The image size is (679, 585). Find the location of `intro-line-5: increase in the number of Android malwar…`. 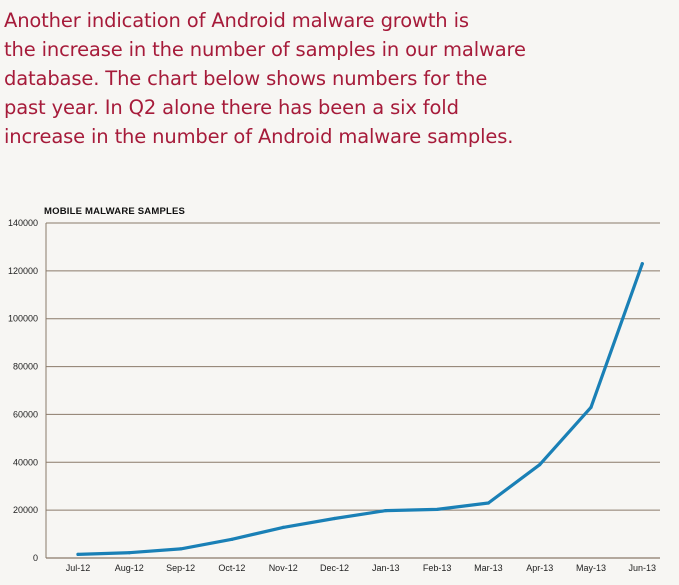

intro-line-5: increase in the number of Android malwar… is located at coordinates (259, 136).